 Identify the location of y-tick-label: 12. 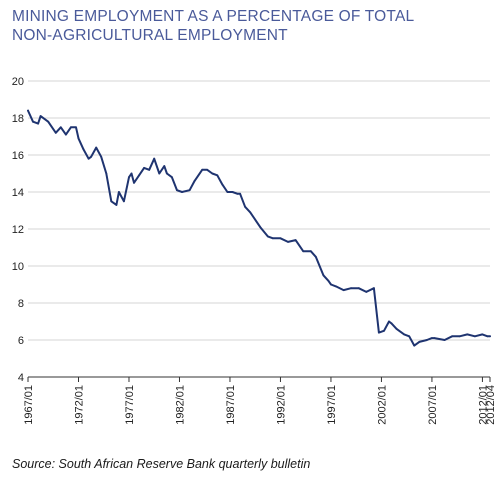
(18, 230).